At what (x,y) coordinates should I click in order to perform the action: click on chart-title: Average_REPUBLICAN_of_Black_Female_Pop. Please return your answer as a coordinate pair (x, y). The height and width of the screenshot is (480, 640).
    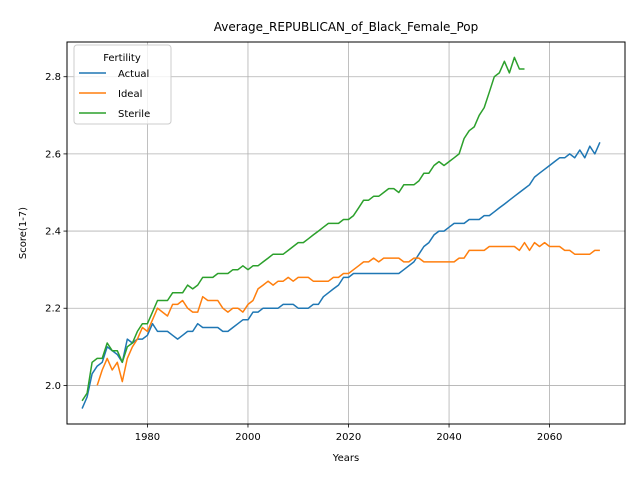
    Looking at the image, I should click on (346, 27).